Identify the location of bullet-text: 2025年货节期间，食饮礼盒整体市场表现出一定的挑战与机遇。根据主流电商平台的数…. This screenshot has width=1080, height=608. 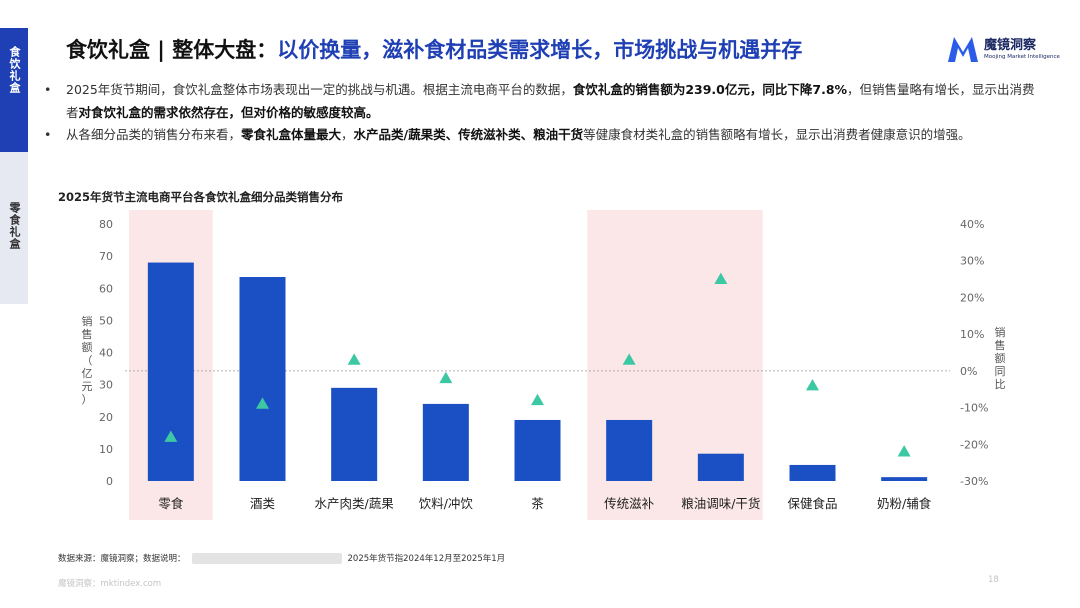
(319, 89).